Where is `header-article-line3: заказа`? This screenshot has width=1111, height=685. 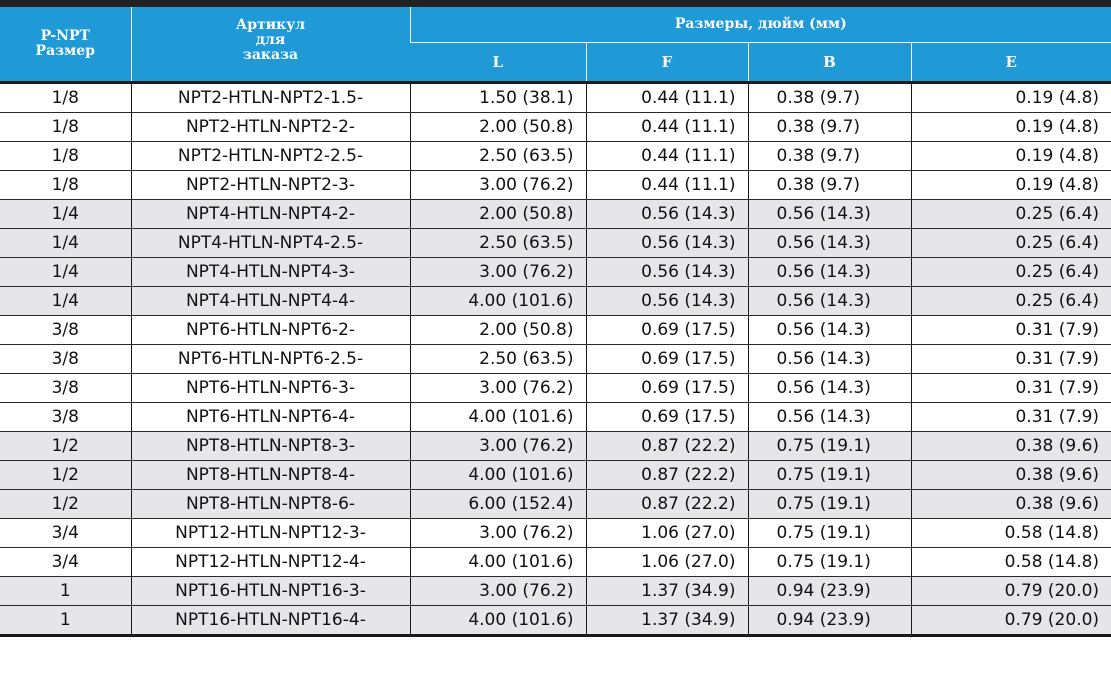
header-article-line3: заказа is located at coordinates (270, 55).